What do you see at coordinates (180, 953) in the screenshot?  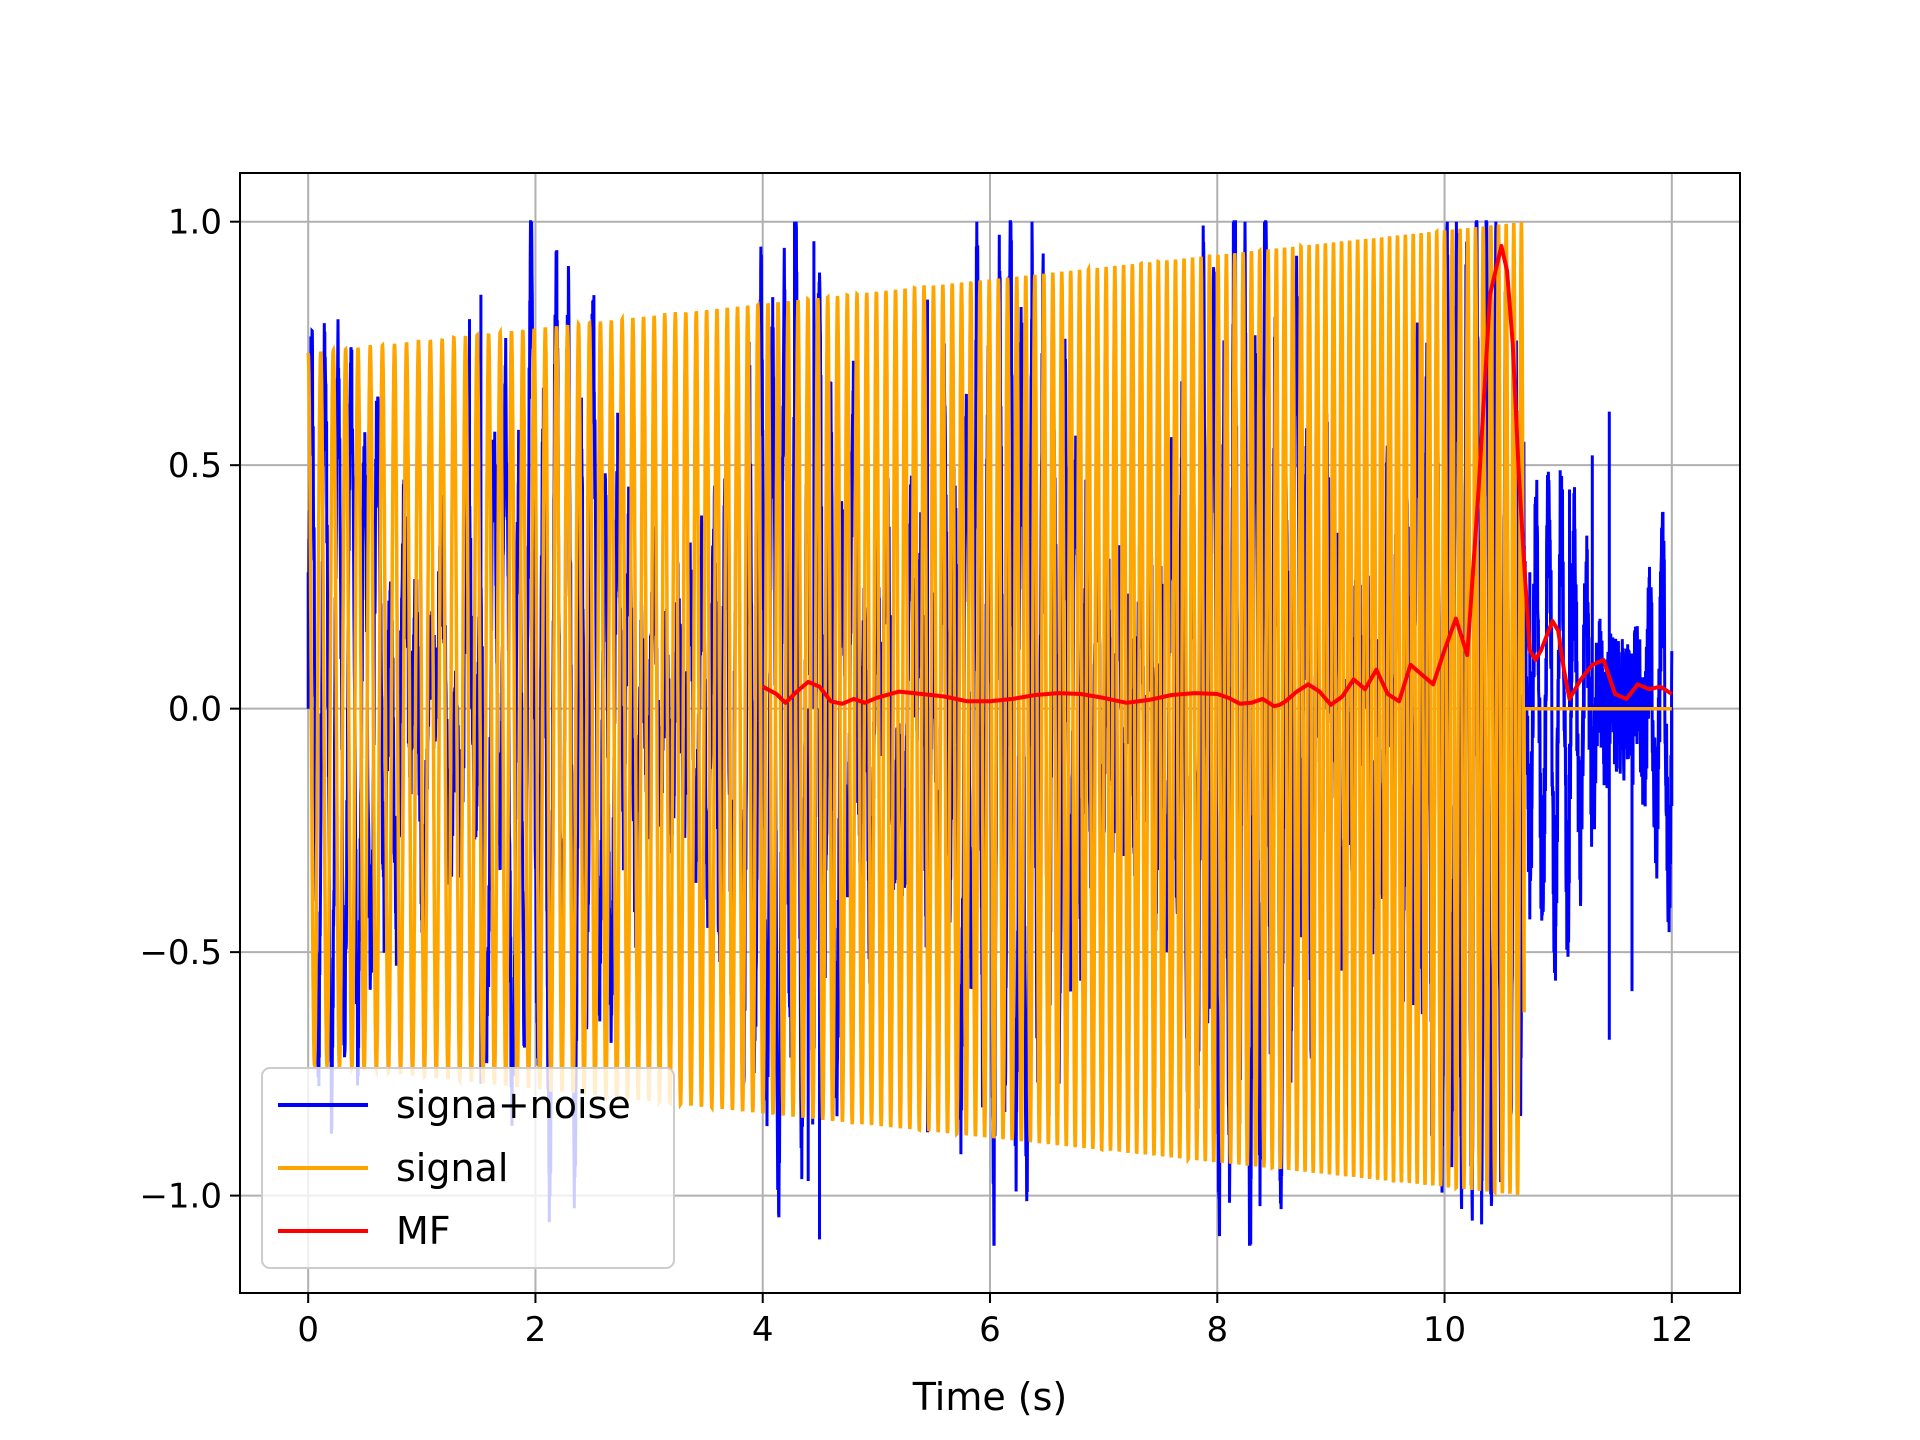 I see `y-tick-label: −0.5` at bounding box center [180, 953].